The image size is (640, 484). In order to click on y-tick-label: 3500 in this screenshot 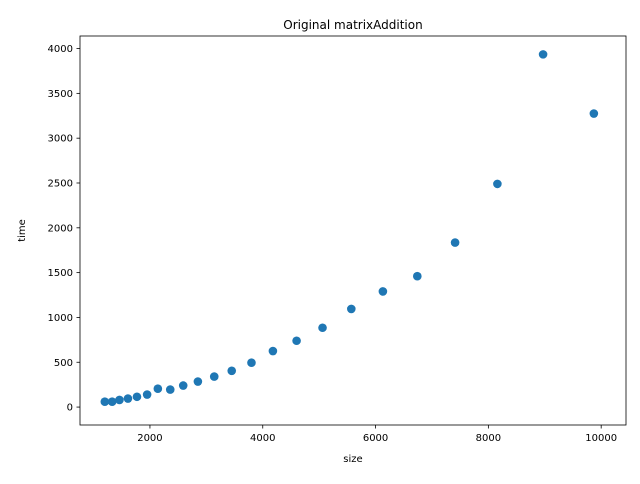, I will do `click(60, 94)`.